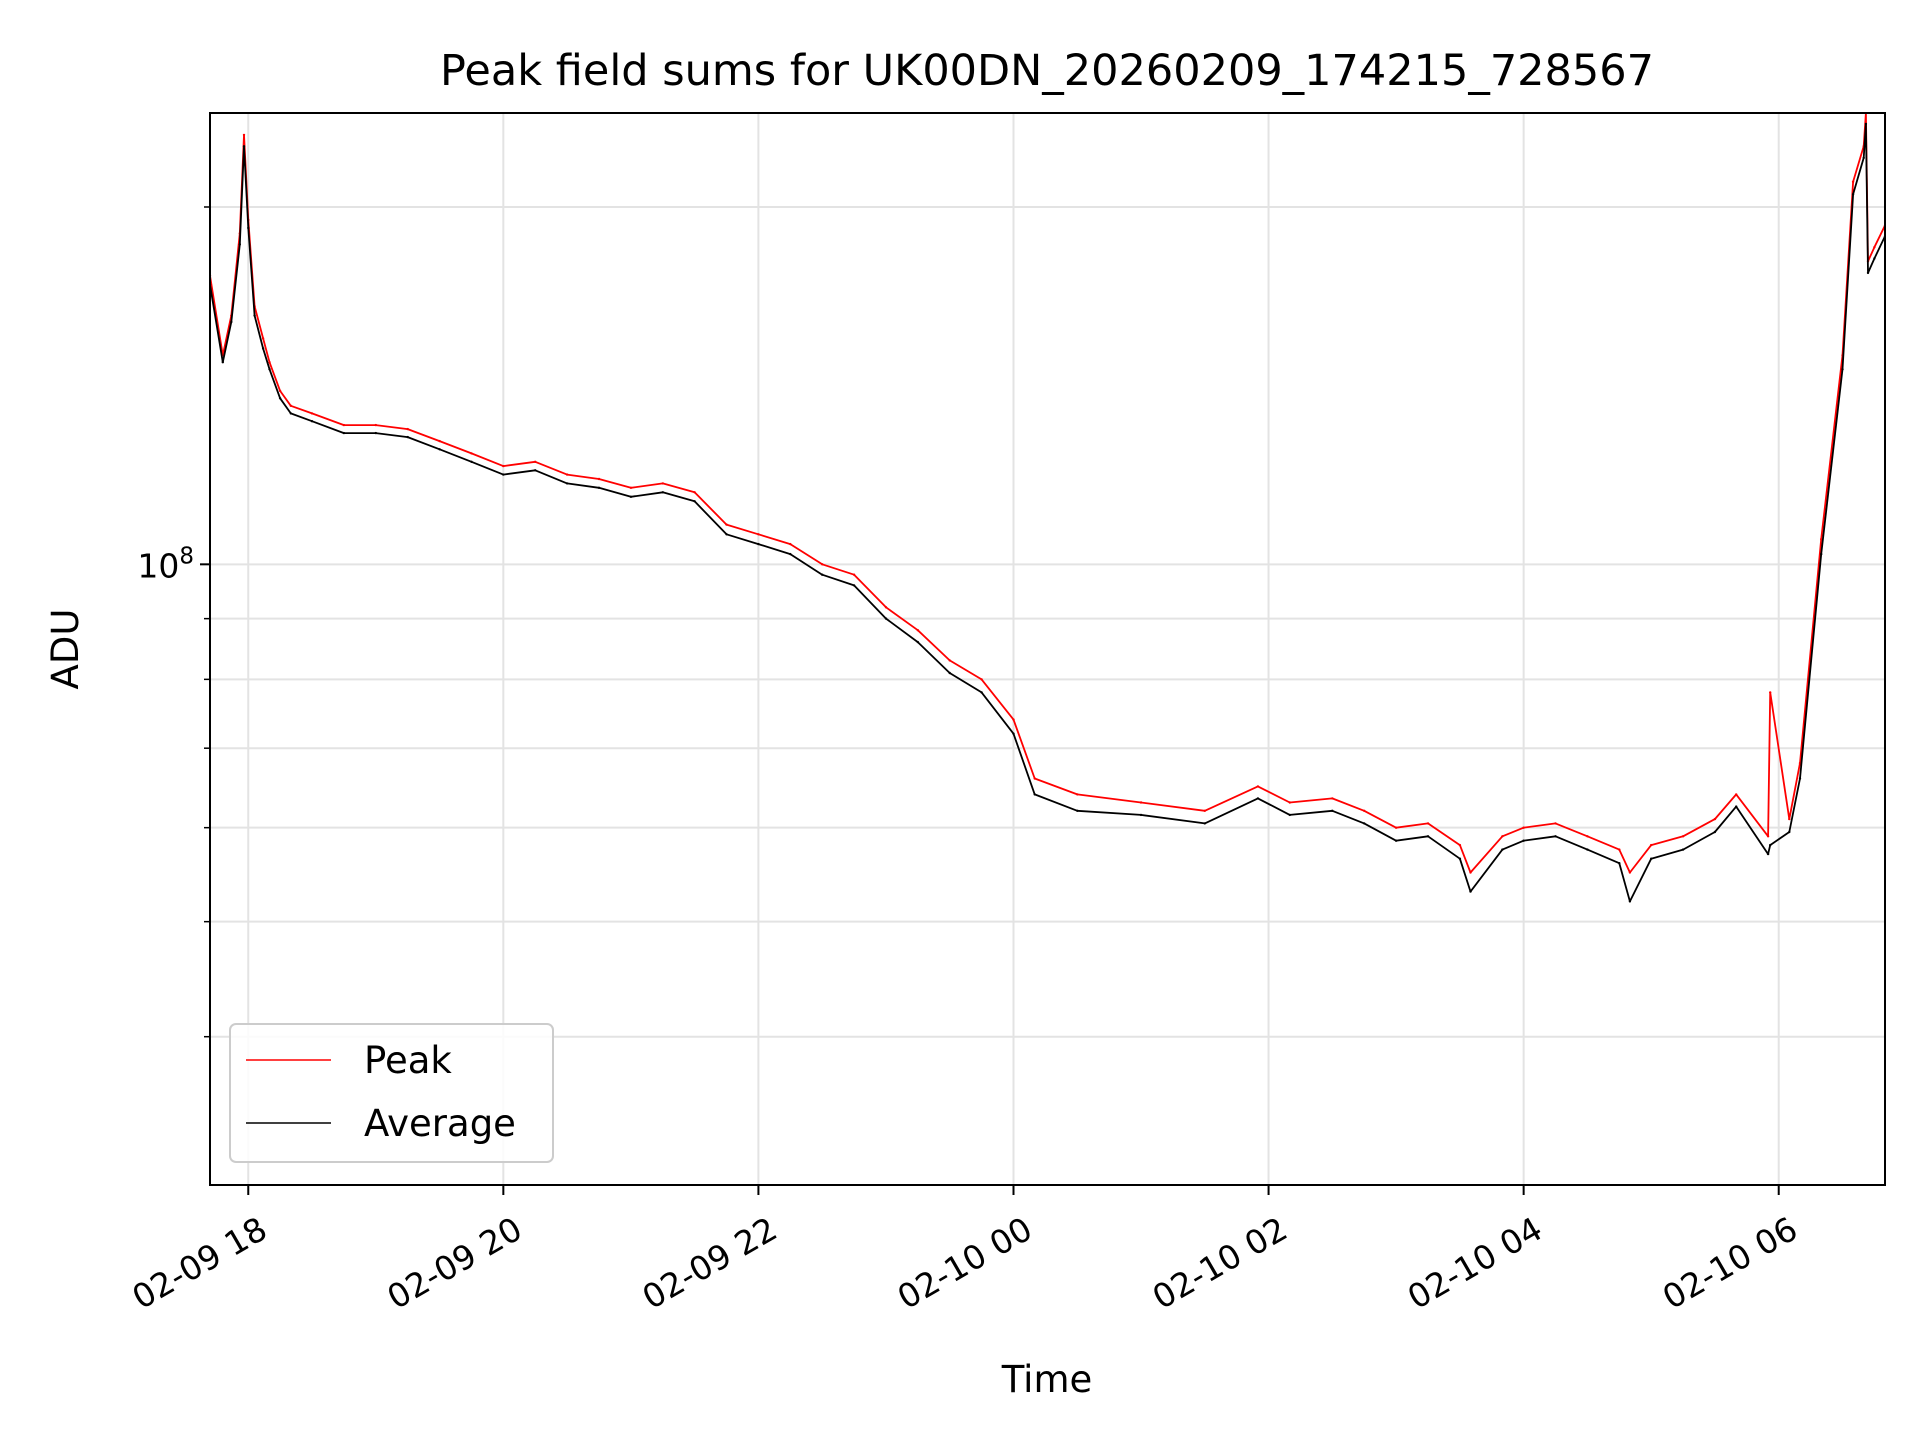 Image resolution: width=1920 pixels, height=1444 pixels. I want to click on legend-label-peak: Peak, so click(408, 1060).